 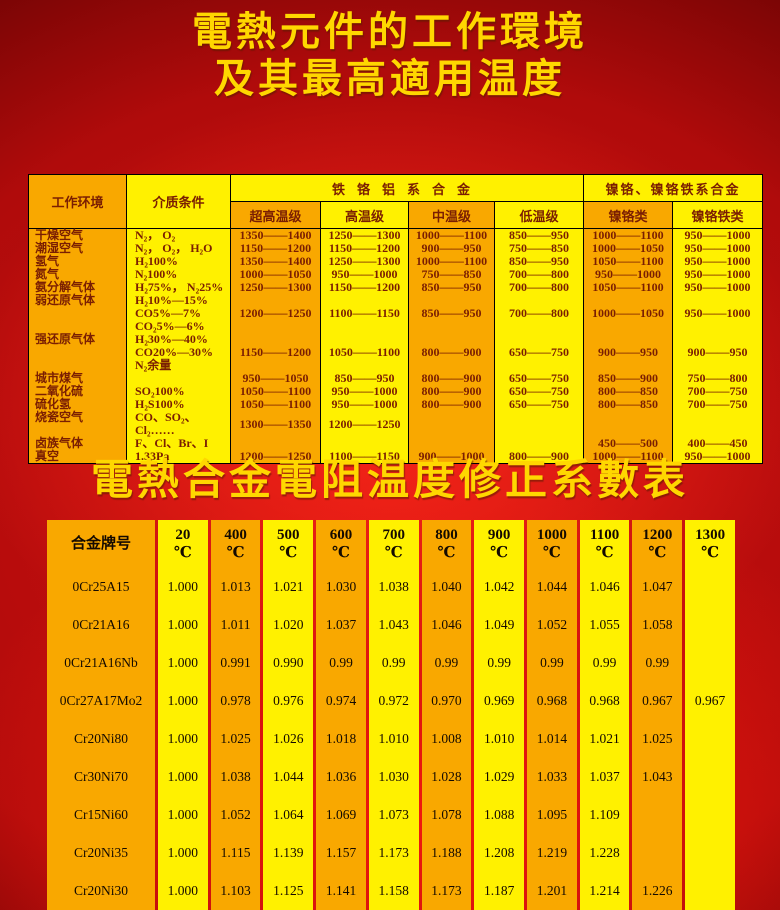 What do you see at coordinates (499, 587) in the screenshot?
I see `value-cell: 1.042` at bounding box center [499, 587].